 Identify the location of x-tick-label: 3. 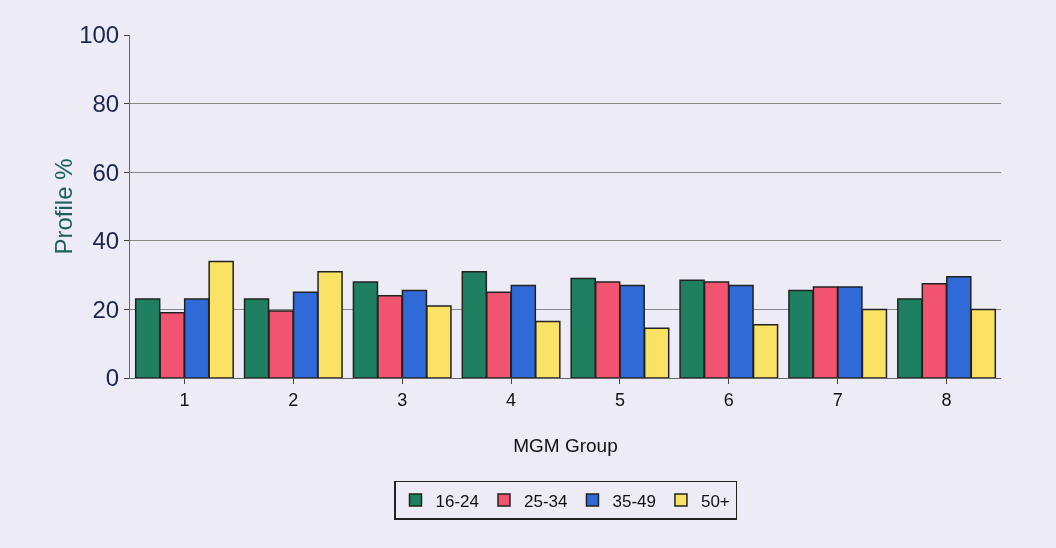
(402, 399).